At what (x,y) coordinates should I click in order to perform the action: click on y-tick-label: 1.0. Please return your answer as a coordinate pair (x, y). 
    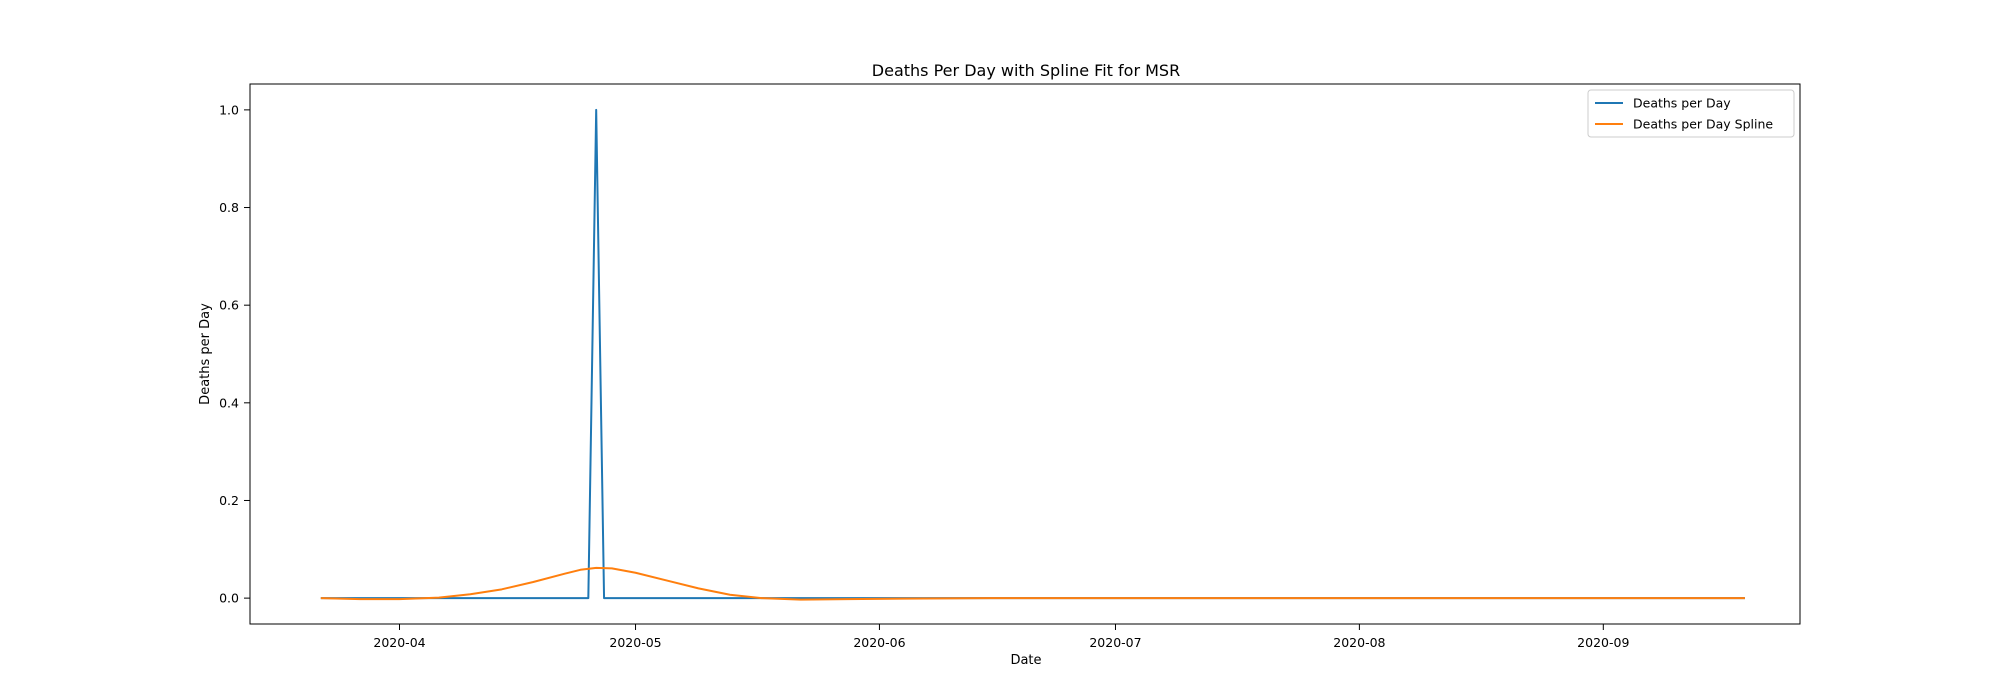
    Looking at the image, I should click on (229, 109).